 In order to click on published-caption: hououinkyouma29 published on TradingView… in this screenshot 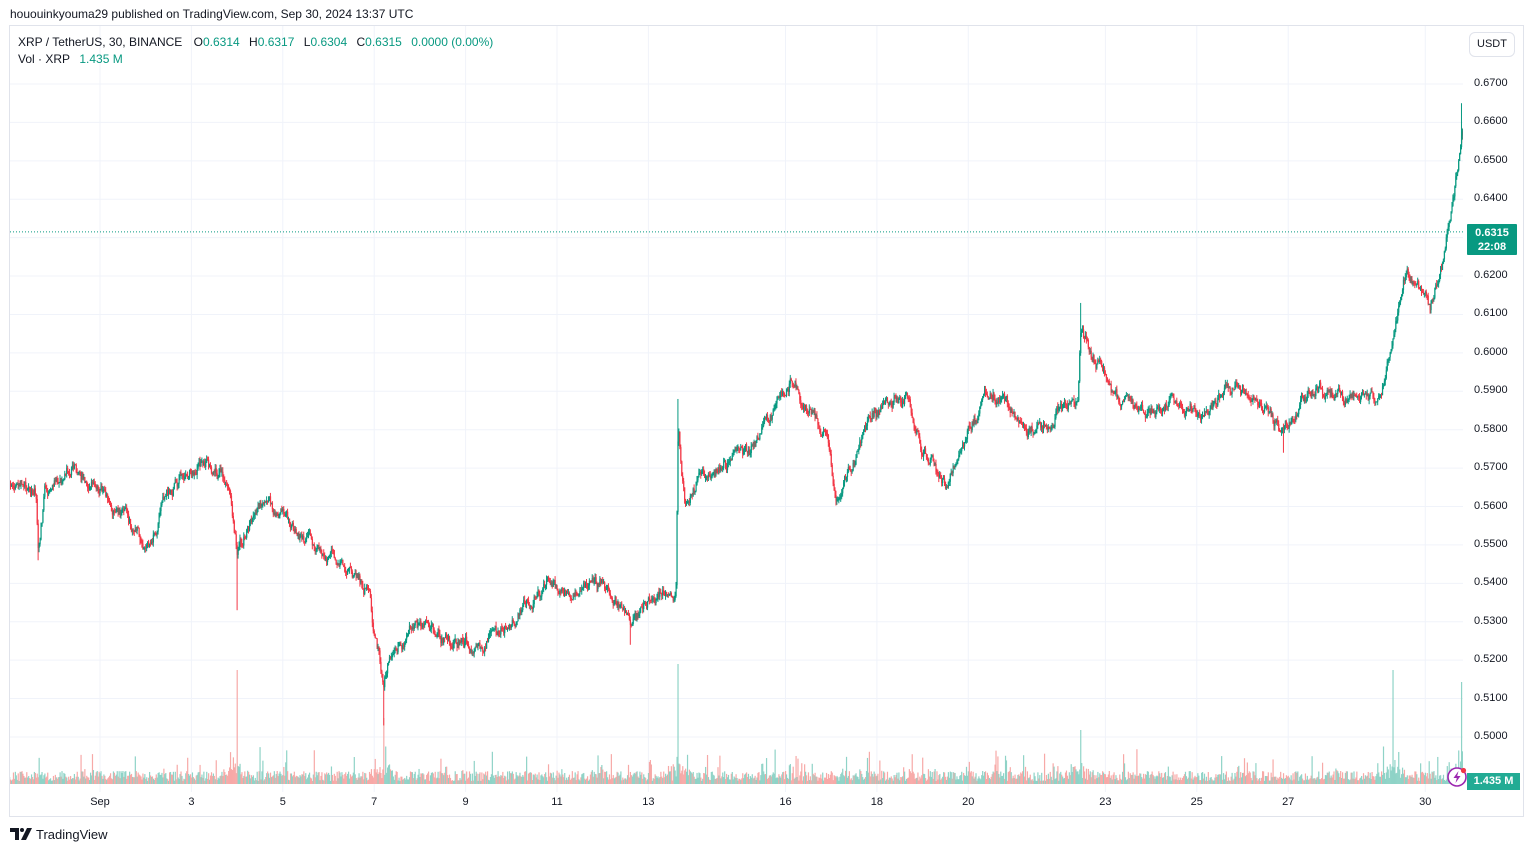, I will do `click(212, 14)`.